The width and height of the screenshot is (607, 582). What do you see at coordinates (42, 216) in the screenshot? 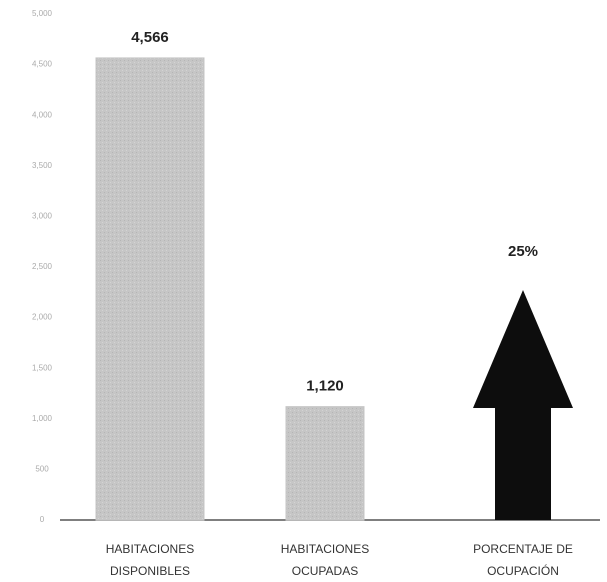
I see `y-tick-label: 3,000` at bounding box center [42, 216].